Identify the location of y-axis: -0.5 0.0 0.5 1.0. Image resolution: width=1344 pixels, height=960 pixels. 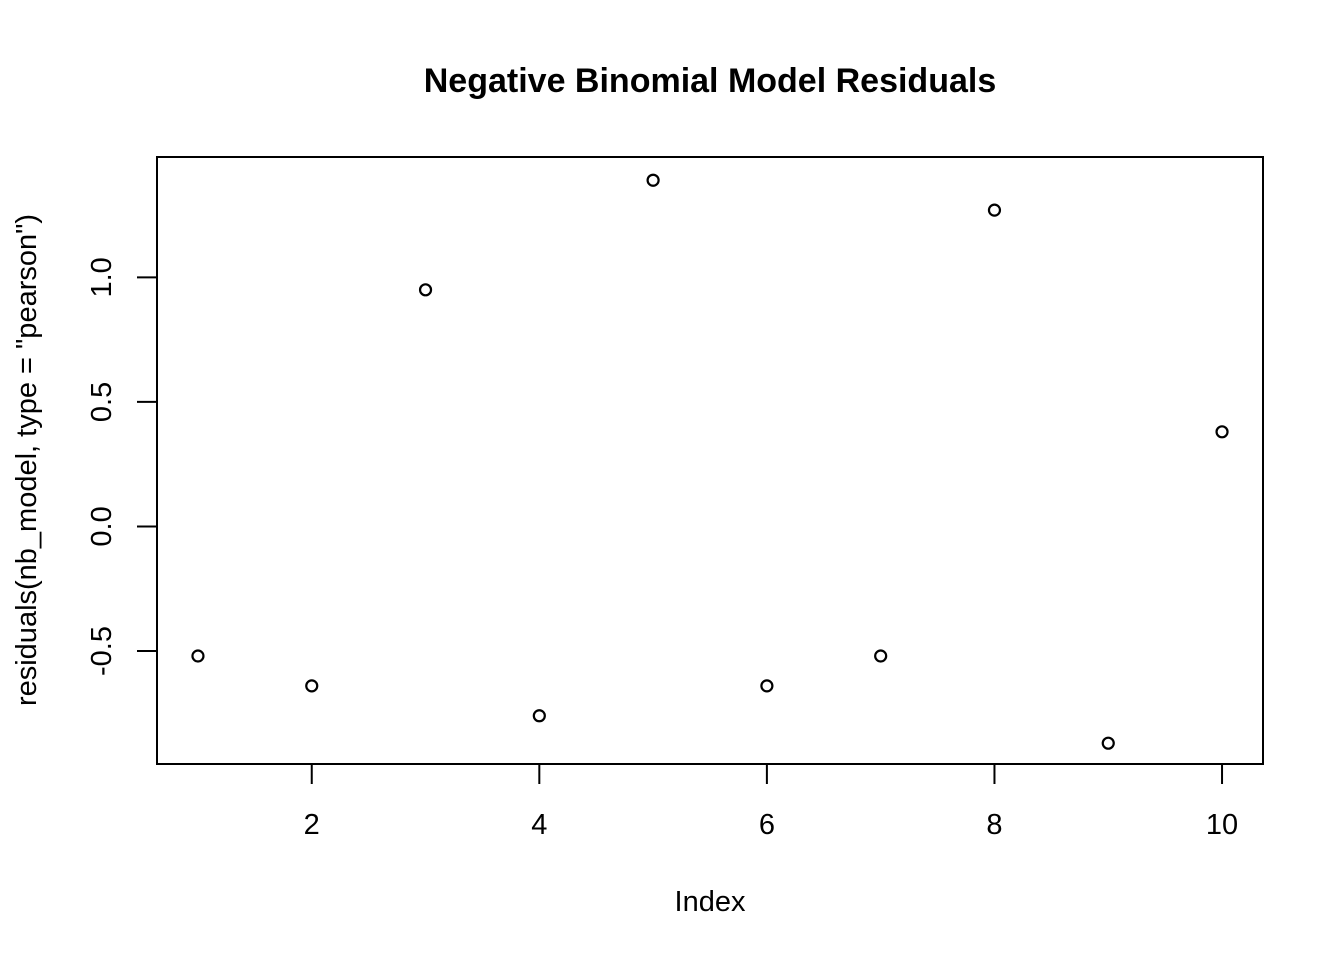
(121, 466).